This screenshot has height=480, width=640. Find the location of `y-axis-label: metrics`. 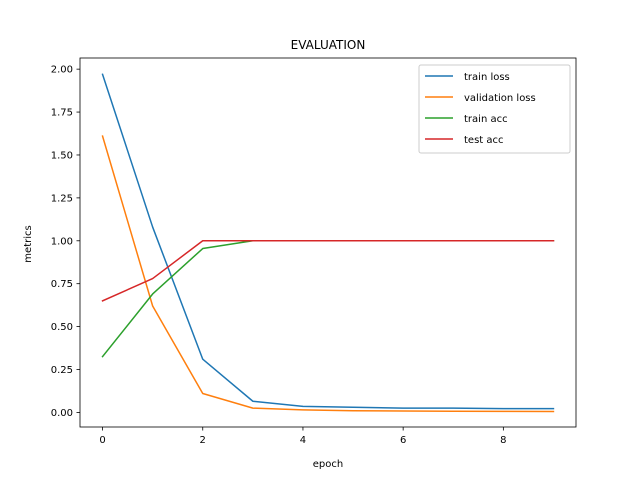

y-axis-label: metrics is located at coordinates (28, 243).